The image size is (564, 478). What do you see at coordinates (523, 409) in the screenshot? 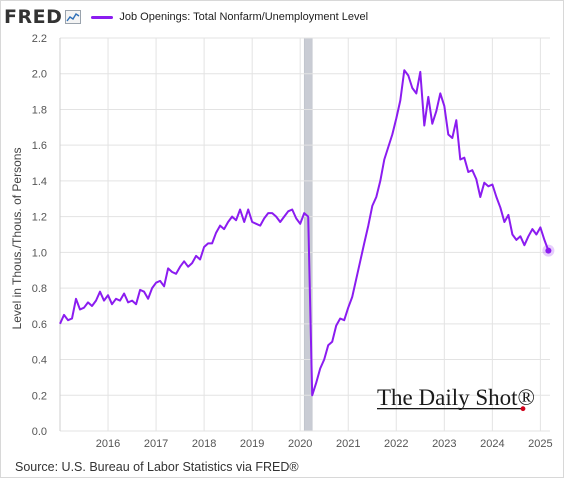
I see `watermark-dot` at bounding box center [523, 409].